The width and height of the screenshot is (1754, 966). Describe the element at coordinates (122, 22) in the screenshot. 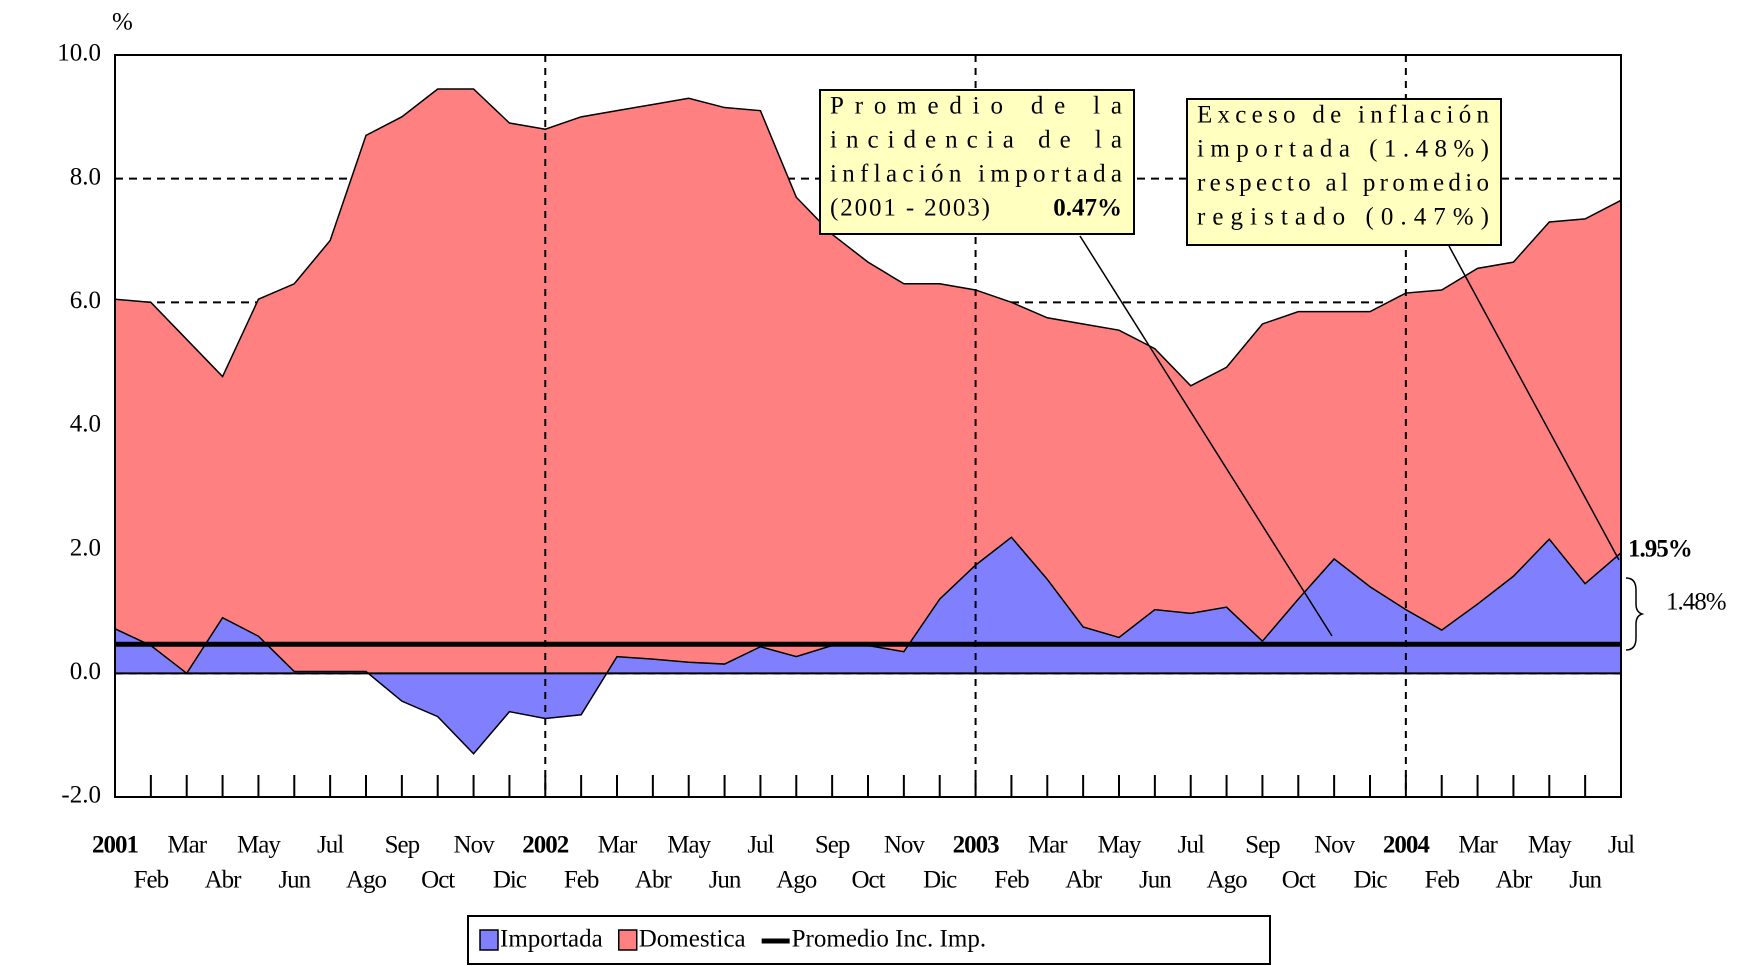

I see `y-axis-unit: %` at that location.